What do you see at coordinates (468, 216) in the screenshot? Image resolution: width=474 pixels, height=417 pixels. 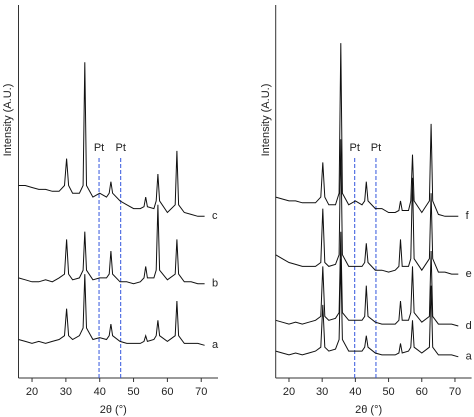 I see `series-label: f` at bounding box center [468, 216].